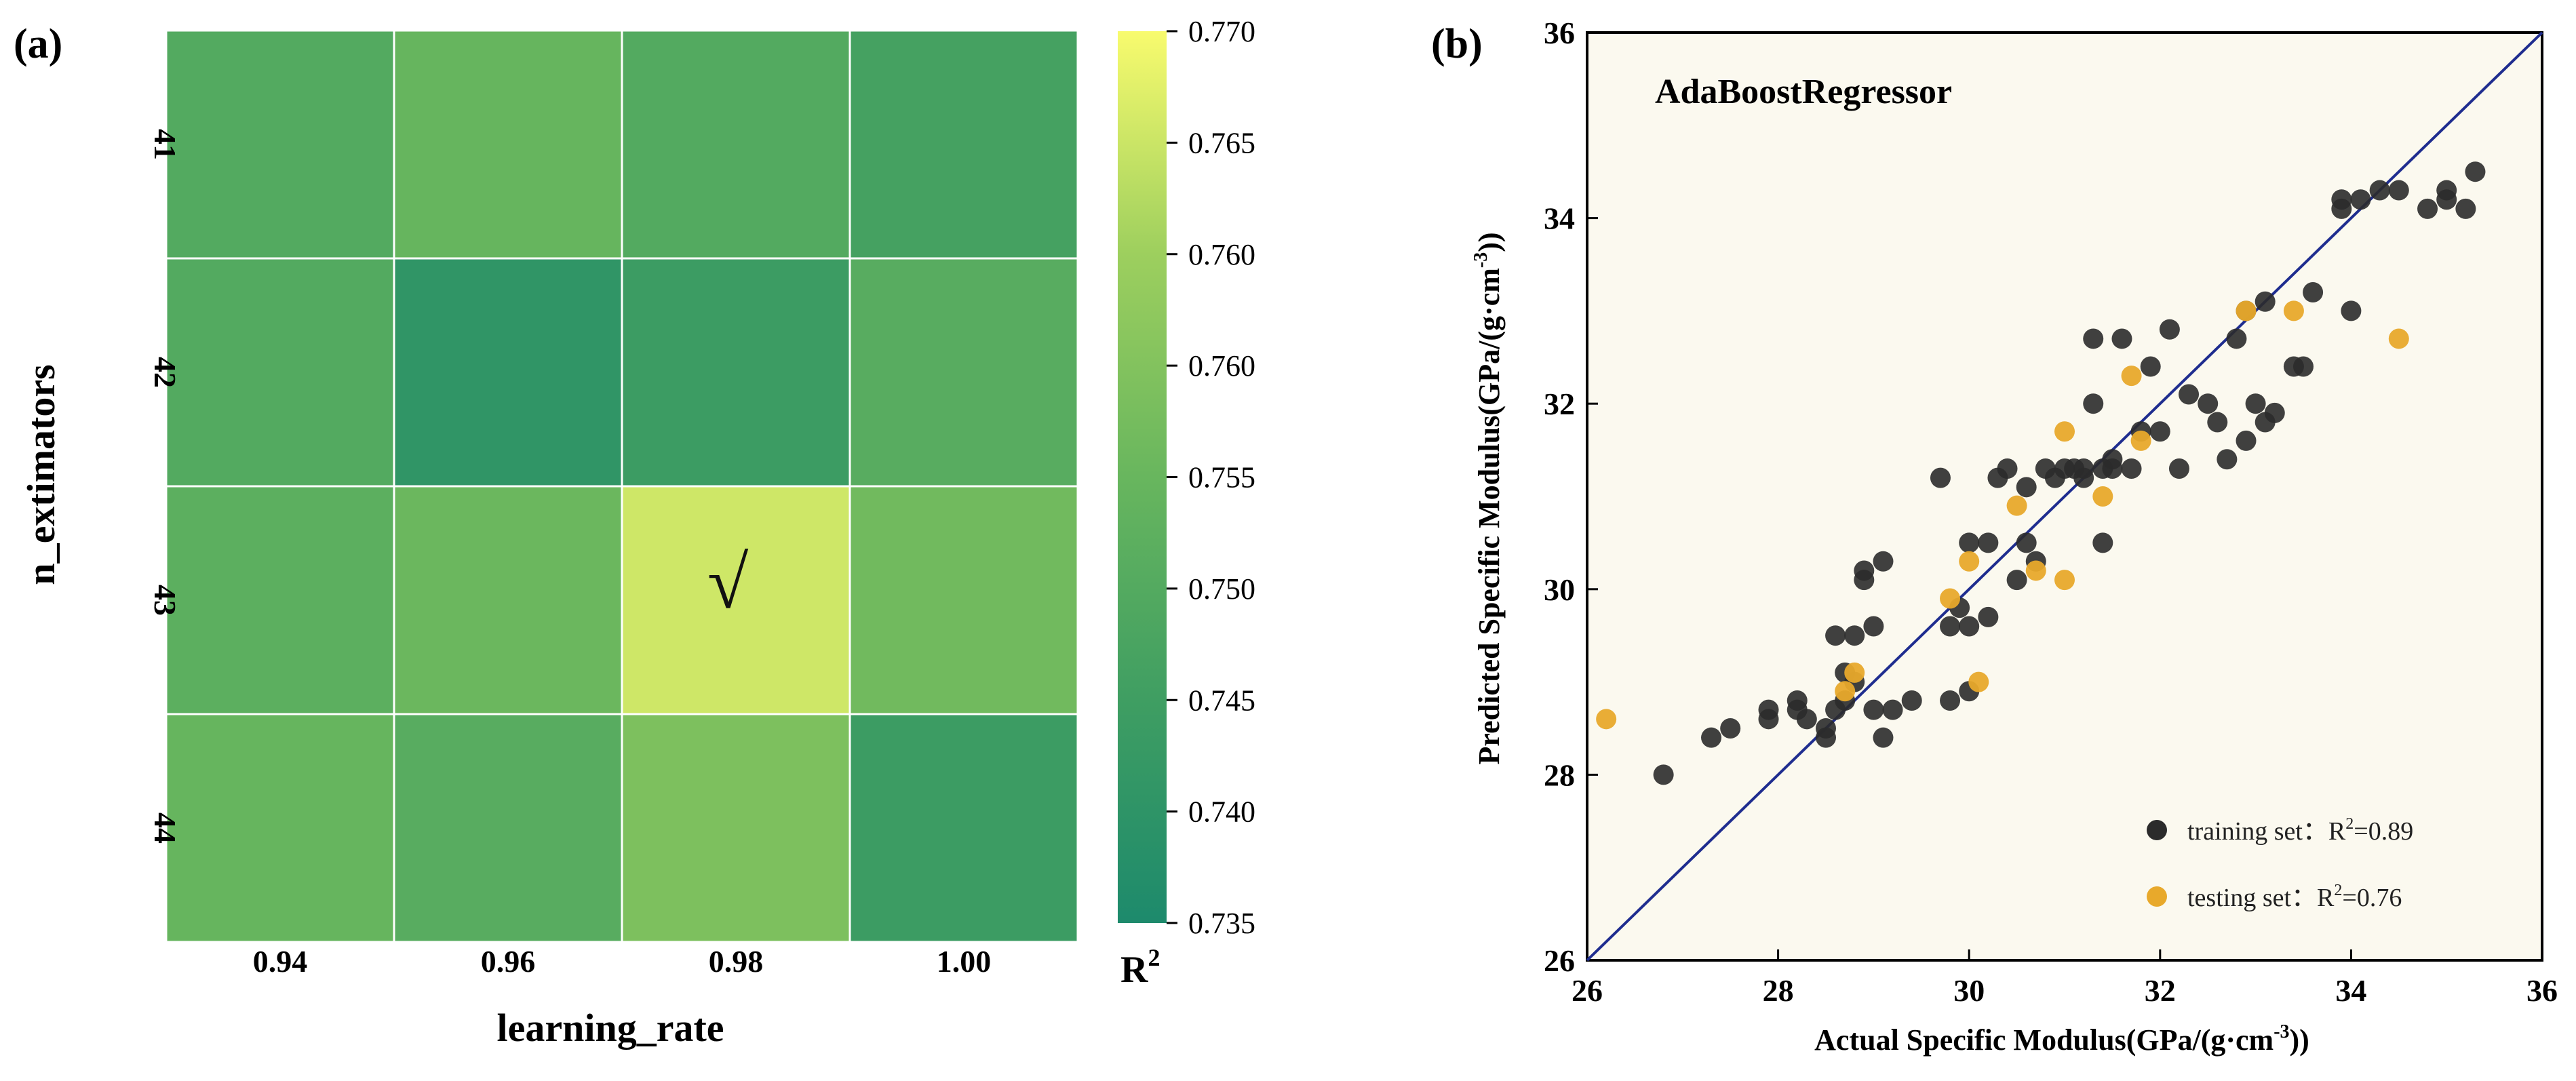  Describe the element at coordinates (1559, 775) in the screenshot. I see `scatter-y-tick-label: 28` at that location.